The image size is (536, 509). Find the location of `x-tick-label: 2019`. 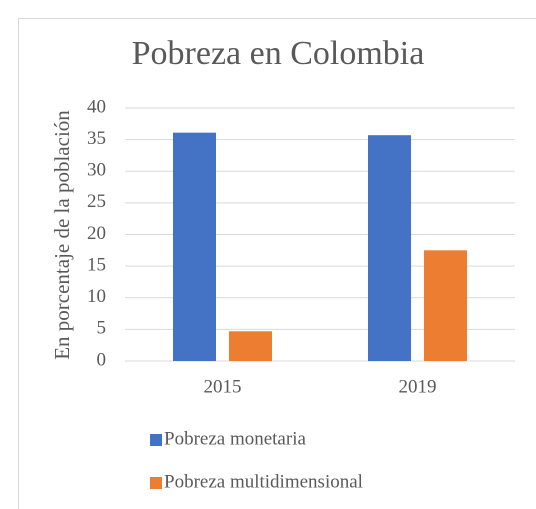

x-tick-label: 2019 is located at coordinates (418, 386).